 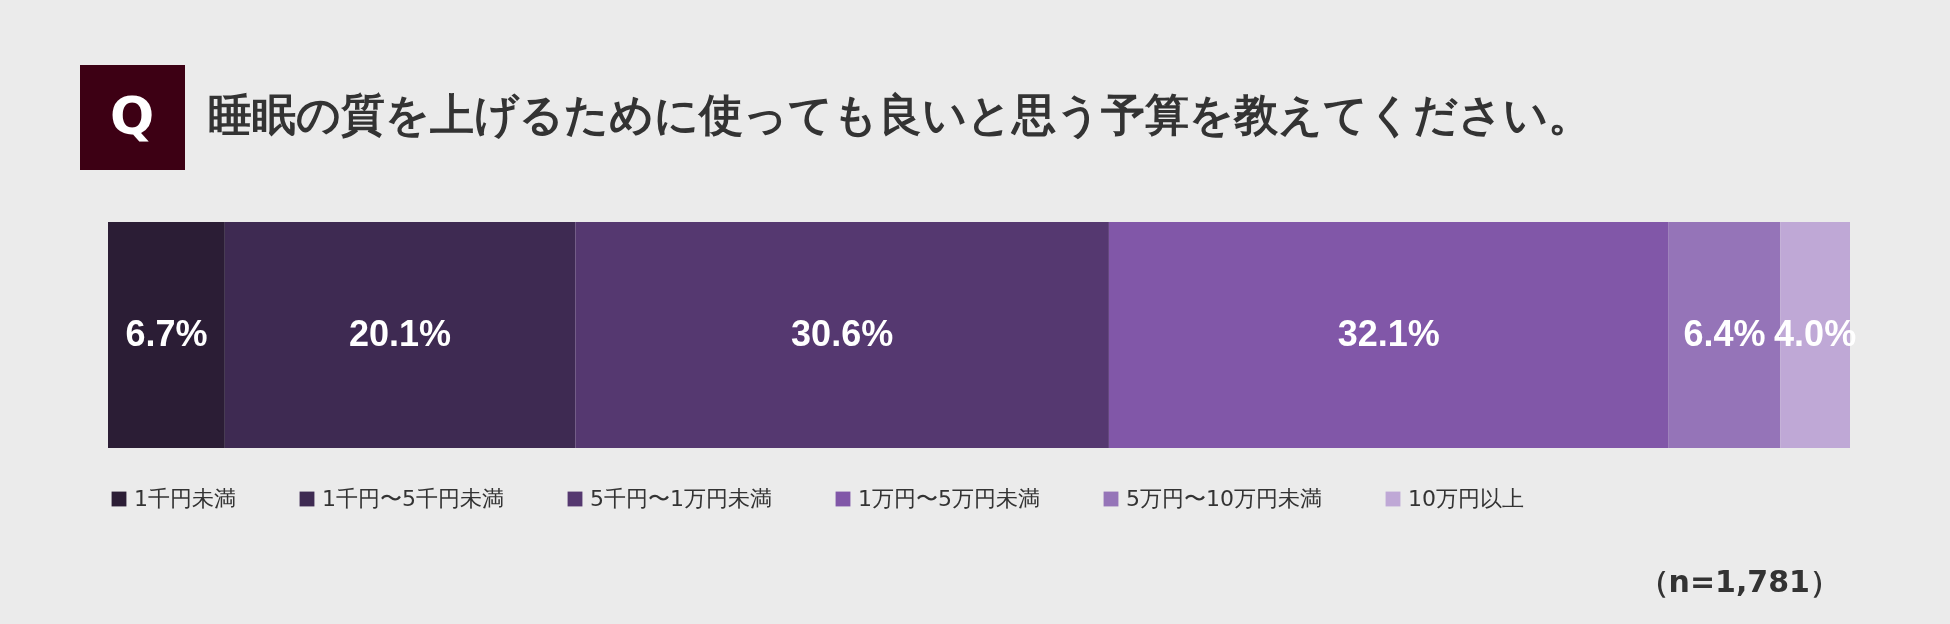 I want to click on data-label: 6.7%, so click(x=166, y=333).